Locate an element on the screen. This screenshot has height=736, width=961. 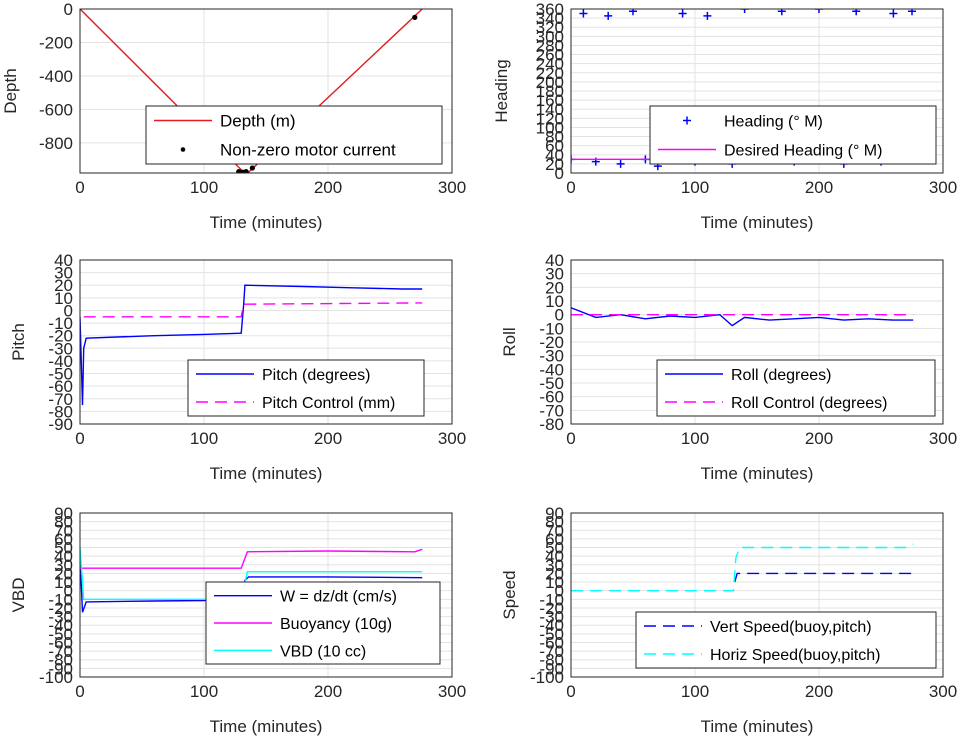
vbd-y-tick-label: -40 is located at coordinates (60, 625).